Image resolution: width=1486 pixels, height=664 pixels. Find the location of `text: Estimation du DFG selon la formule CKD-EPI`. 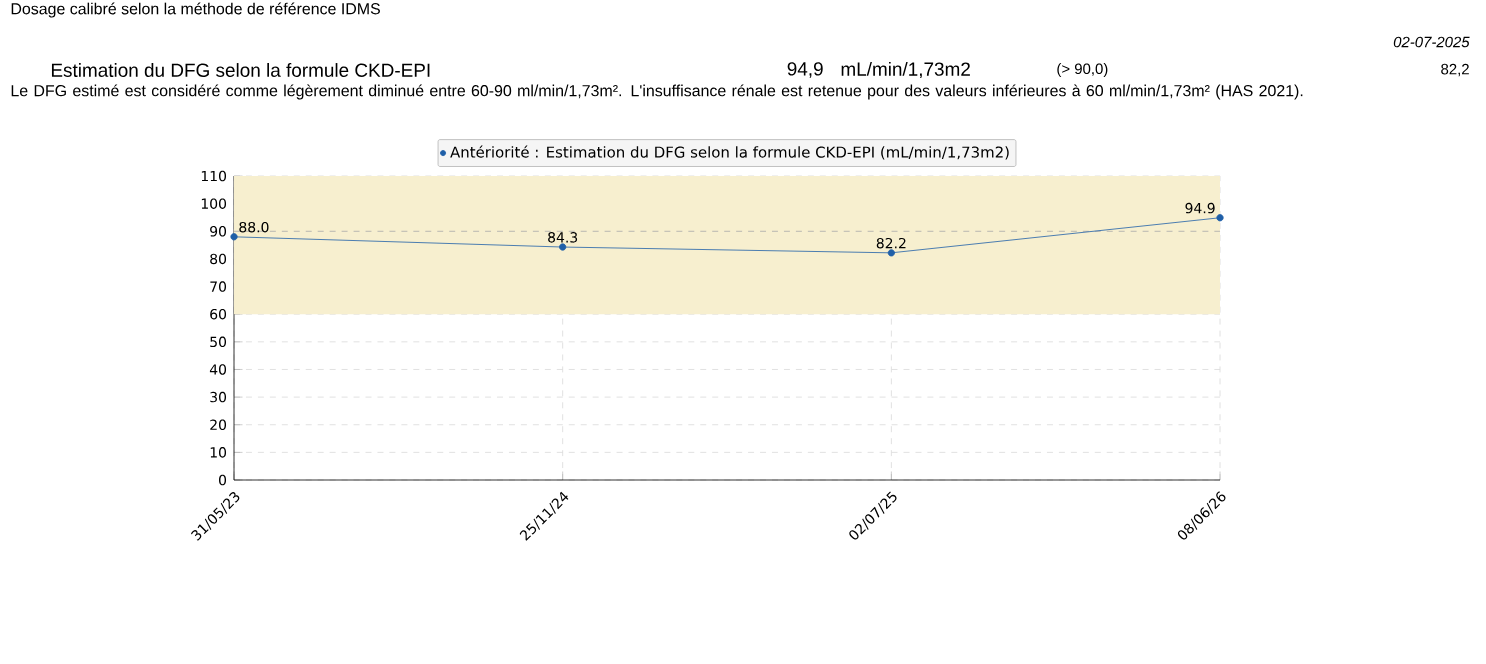

text: Estimation du DFG selon la formule CKD-EPI is located at coordinates (240, 70).